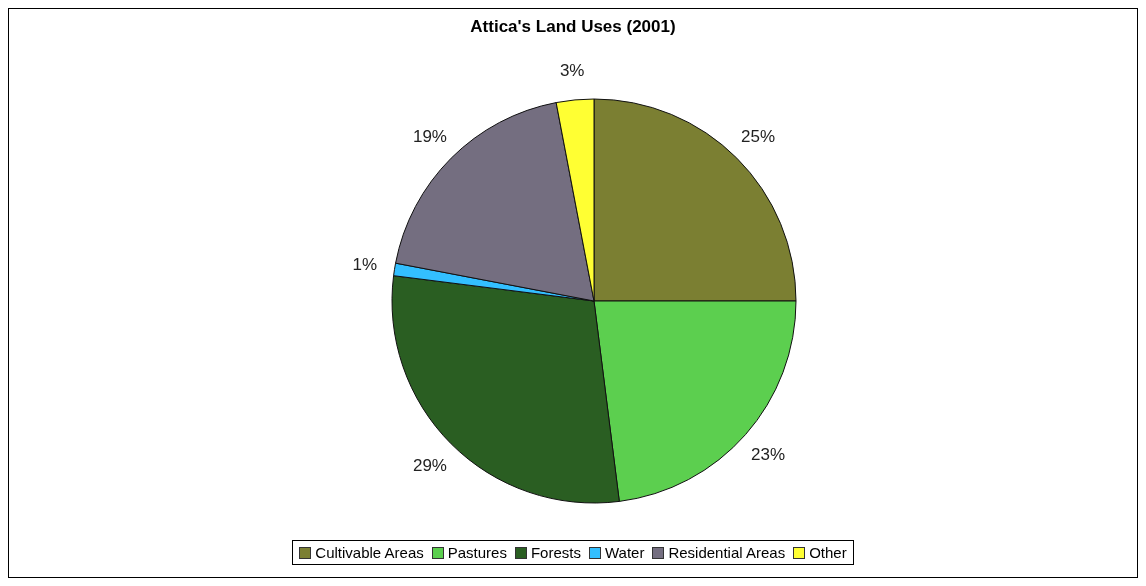 Image resolution: width=1146 pixels, height=586 pixels. What do you see at coordinates (624, 552) in the screenshot?
I see `legend-label: Water` at bounding box center [624, 552].